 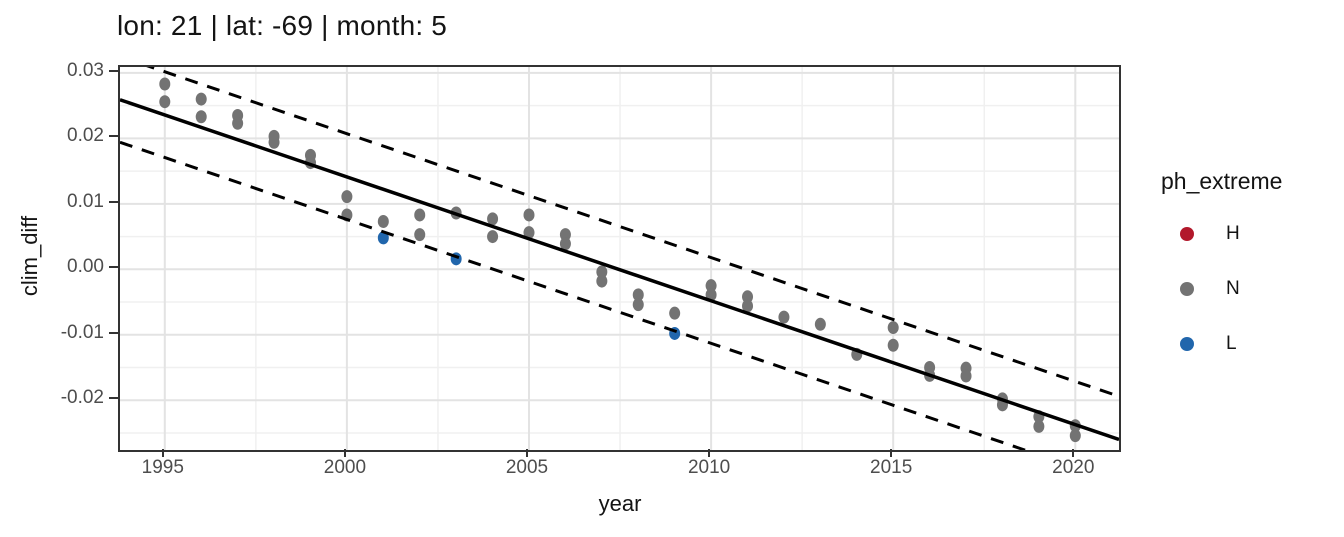 What do you see at coordinates (162, 467) in the screenshot?
I see `x-tick-label: 1995` at bounding box center [162, 467].